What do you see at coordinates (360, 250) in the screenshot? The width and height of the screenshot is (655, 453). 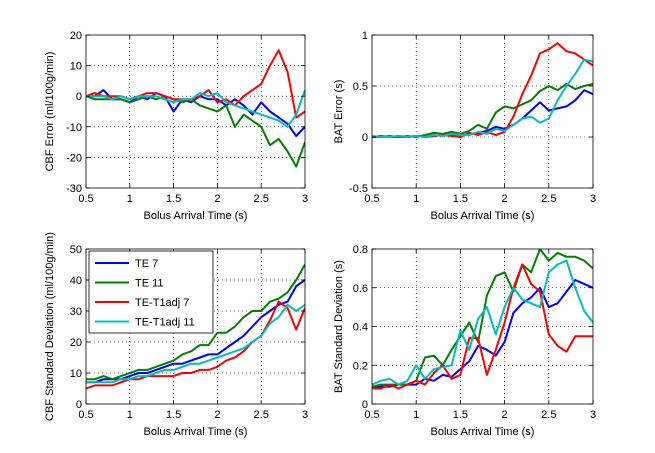 I see `y-tick-label: 0.8` at bounding box center [360, 250].